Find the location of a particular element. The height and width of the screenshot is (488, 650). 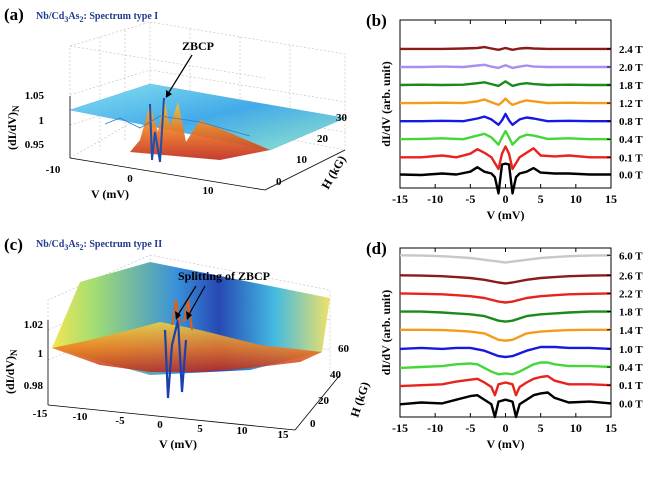

panel-b-xtick-label: 0 is located at coordinates (506, 199).